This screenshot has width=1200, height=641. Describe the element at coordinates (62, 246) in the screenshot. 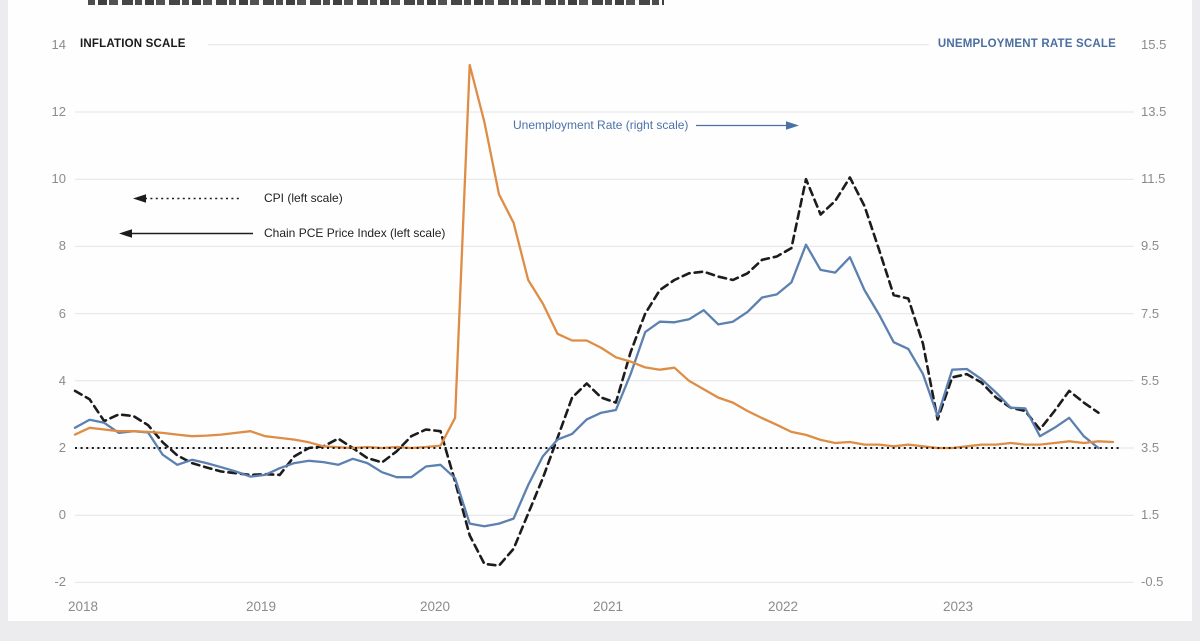

I see `left-axis-tick: 8` at that location.